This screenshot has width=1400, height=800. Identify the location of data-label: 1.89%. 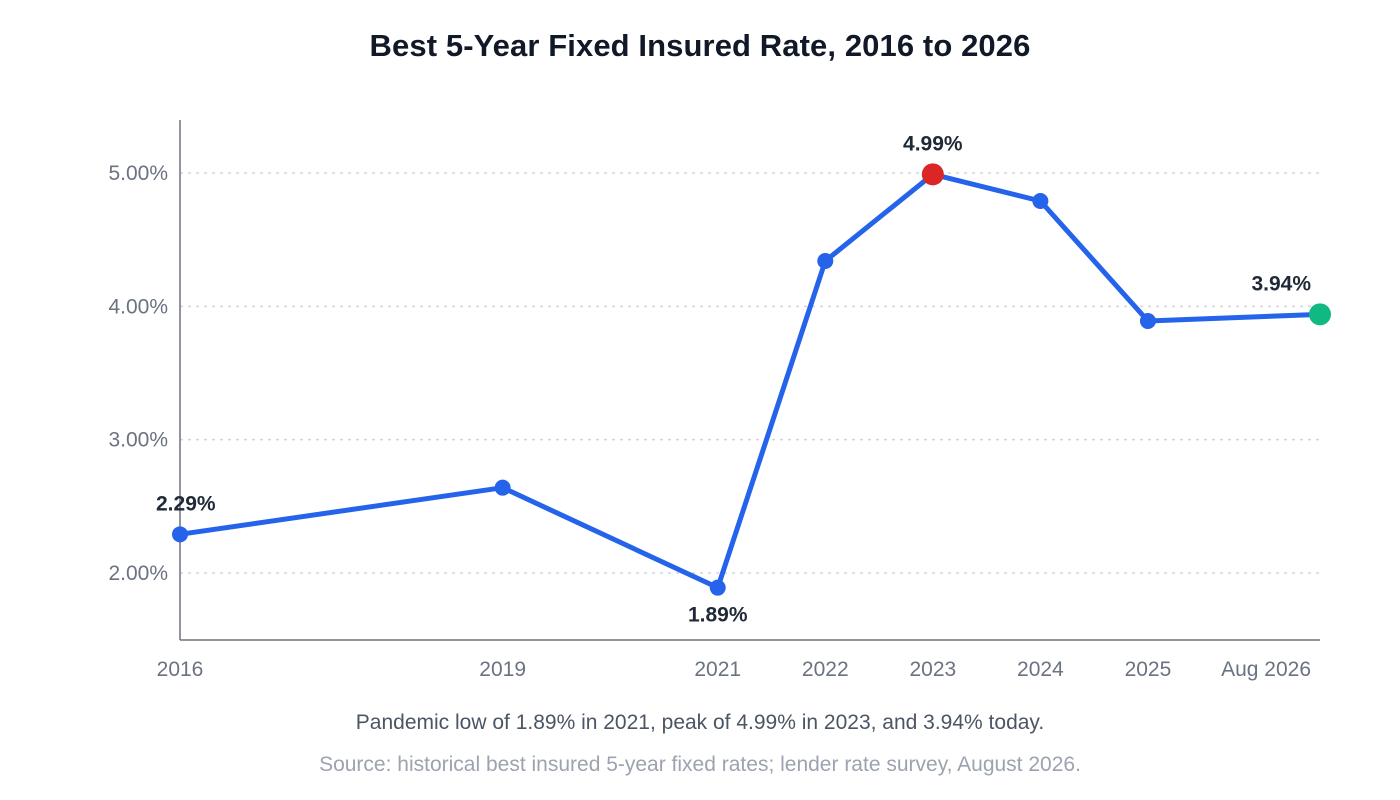
(718, 615).